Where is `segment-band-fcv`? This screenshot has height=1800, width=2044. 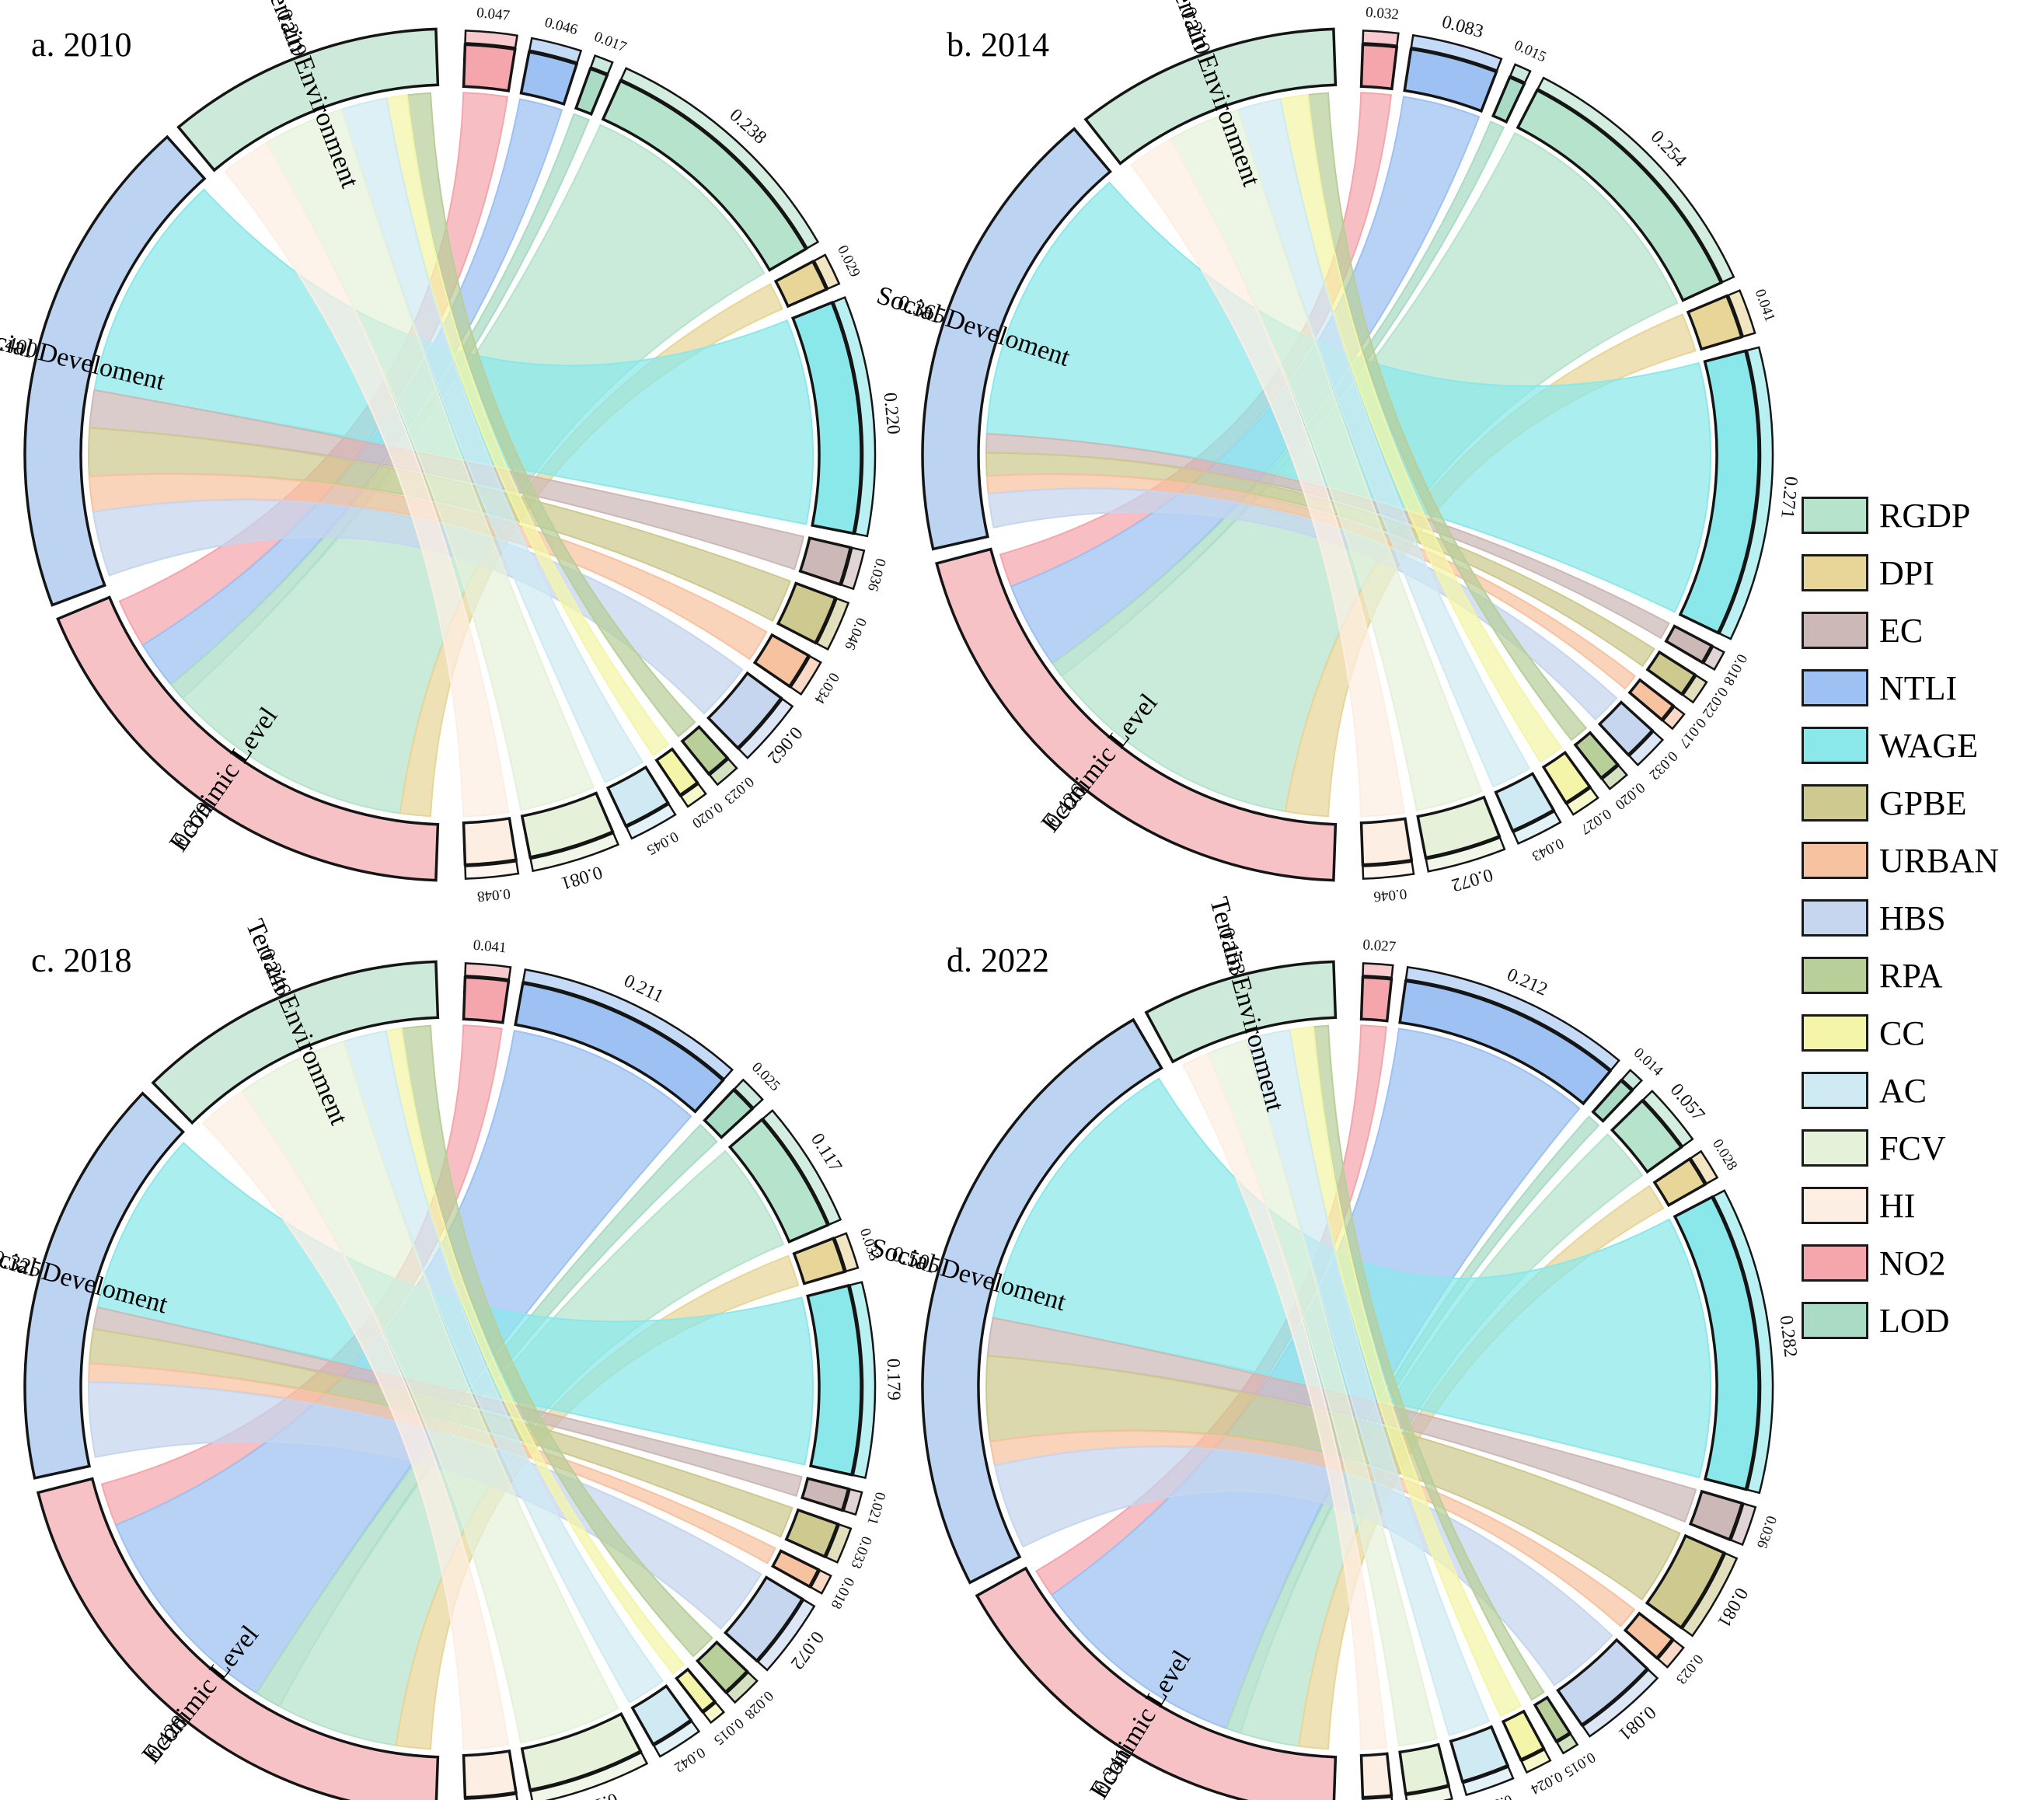
segment-band-fcv is located at coordinates (574, 852).